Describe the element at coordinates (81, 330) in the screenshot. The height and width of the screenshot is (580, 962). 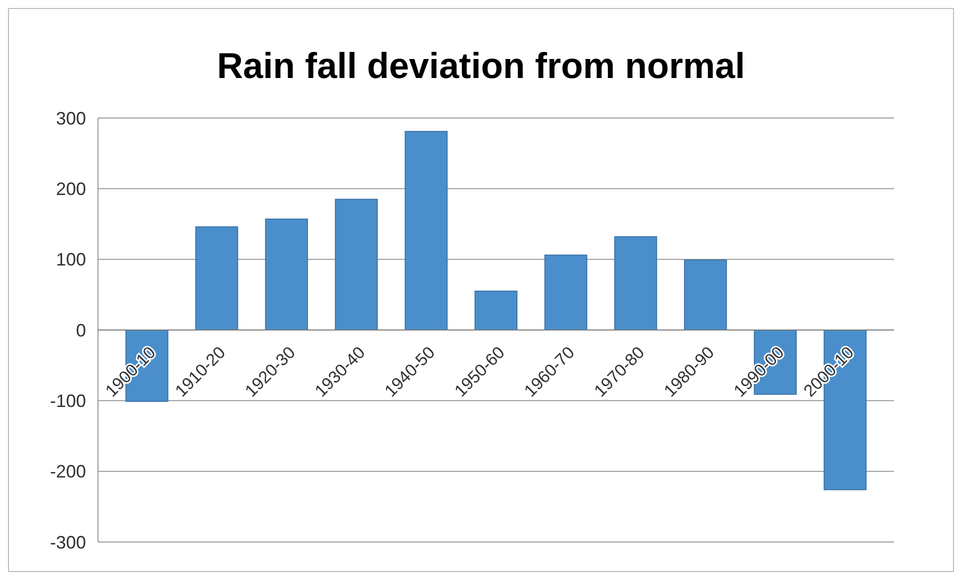
I see `y-tick-label: 0` at that location.